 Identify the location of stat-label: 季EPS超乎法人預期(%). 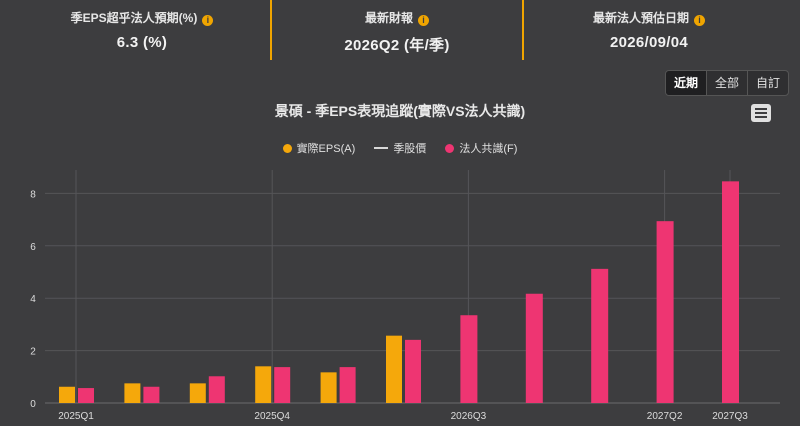
(134, 18).